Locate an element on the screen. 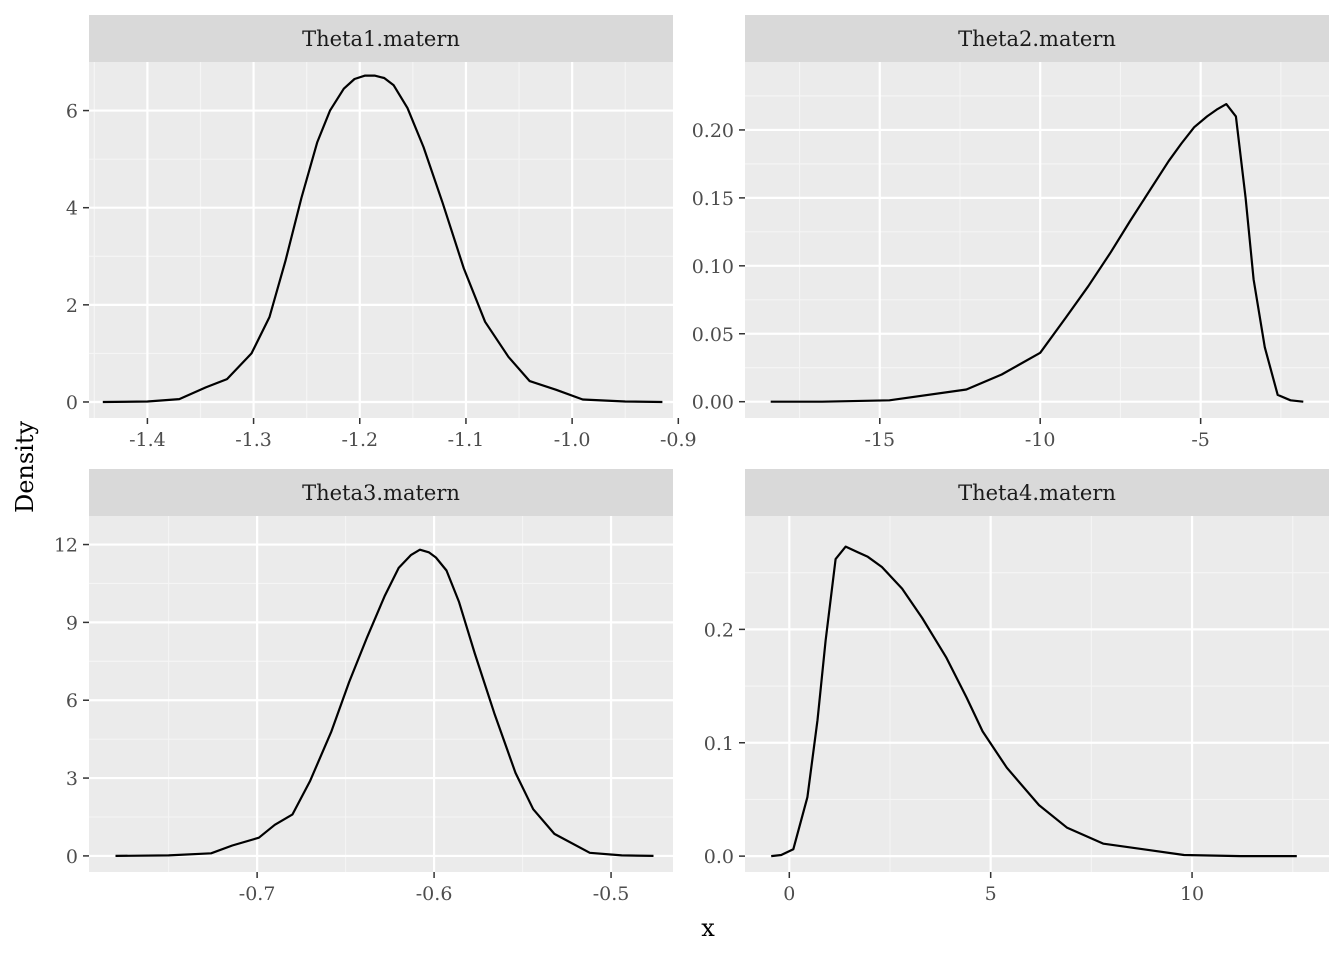 The height and width of the screenshot is (960, 1344). x-tick-label: -0.9 is located at coordinates (678, 440).